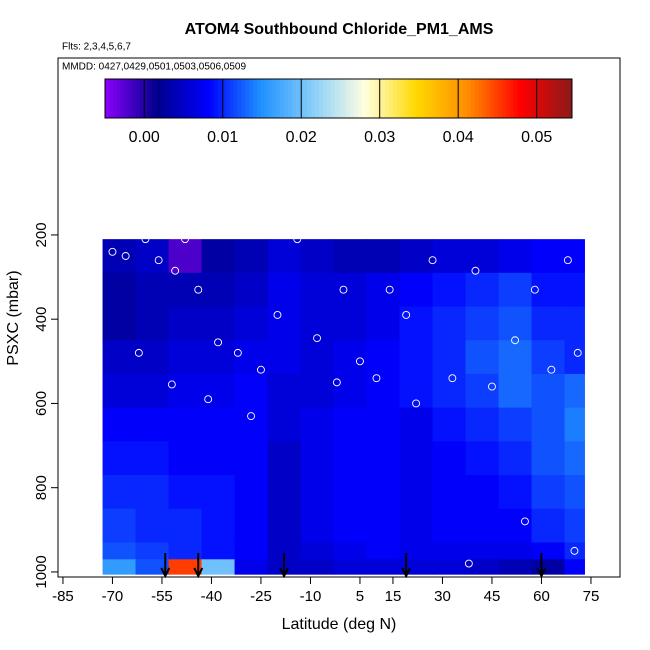  What do you see at coordinates (13, 317) in the screenshot?
I see `y-axis-label: PSXC (mbar)` at bounding box center [13, 317].